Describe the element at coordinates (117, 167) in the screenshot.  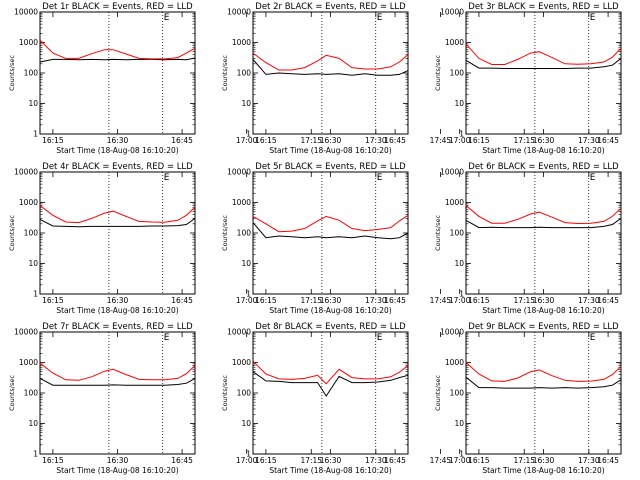
I see `panel-title: Det 4r BLACK = Events, RED = LLD` at that location.